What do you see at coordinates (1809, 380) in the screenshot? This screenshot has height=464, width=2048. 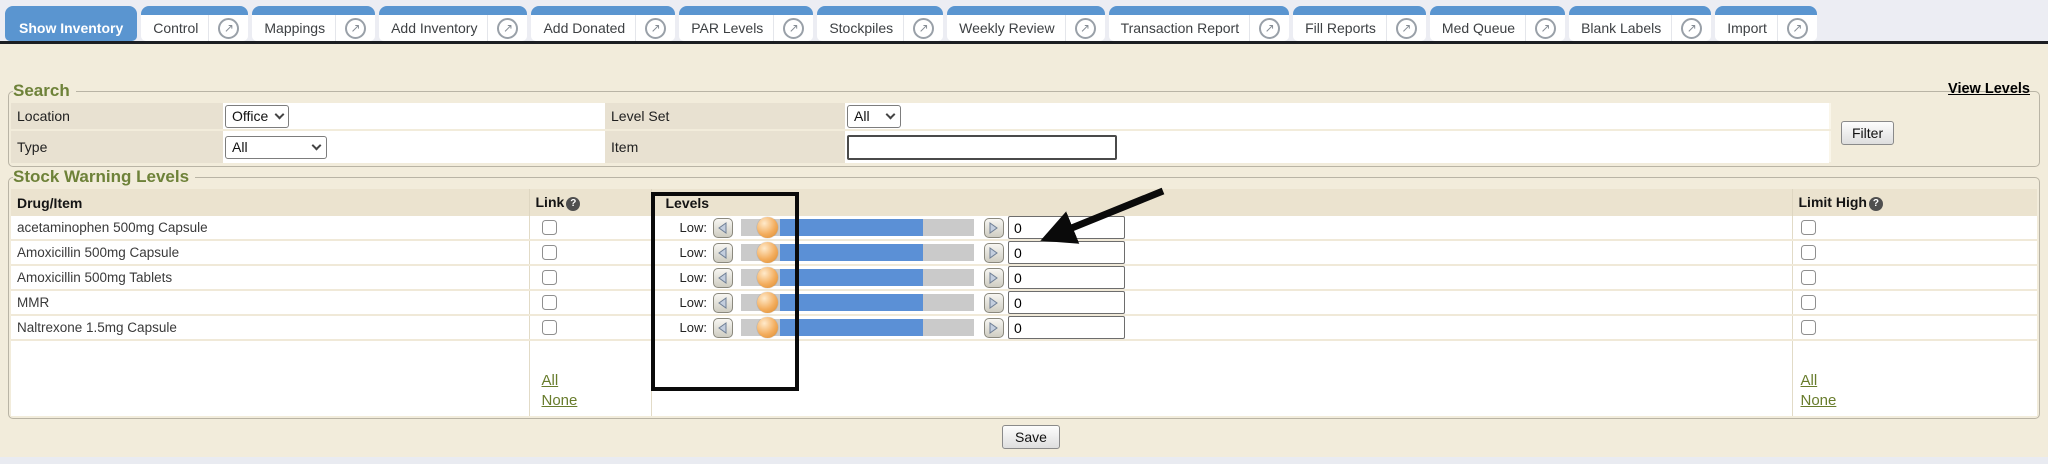 I see `limit-high-select-all-link: All` at bounding box center [1809, 380].